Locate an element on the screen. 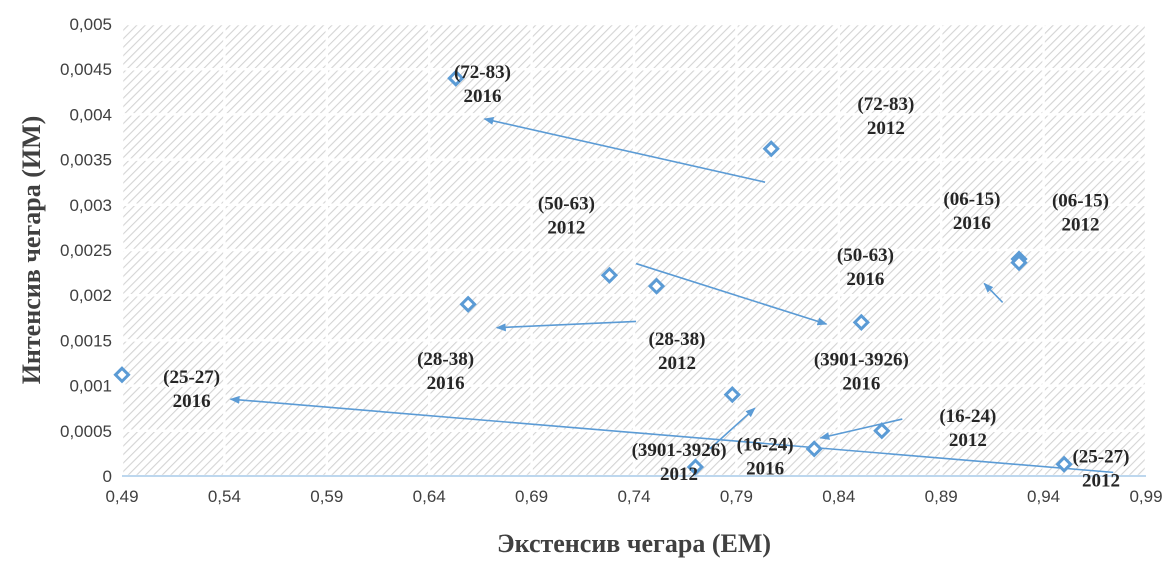 The image size is (1171, 566). point-label: (50-63) 2016 is located at coordinates (865, 267).